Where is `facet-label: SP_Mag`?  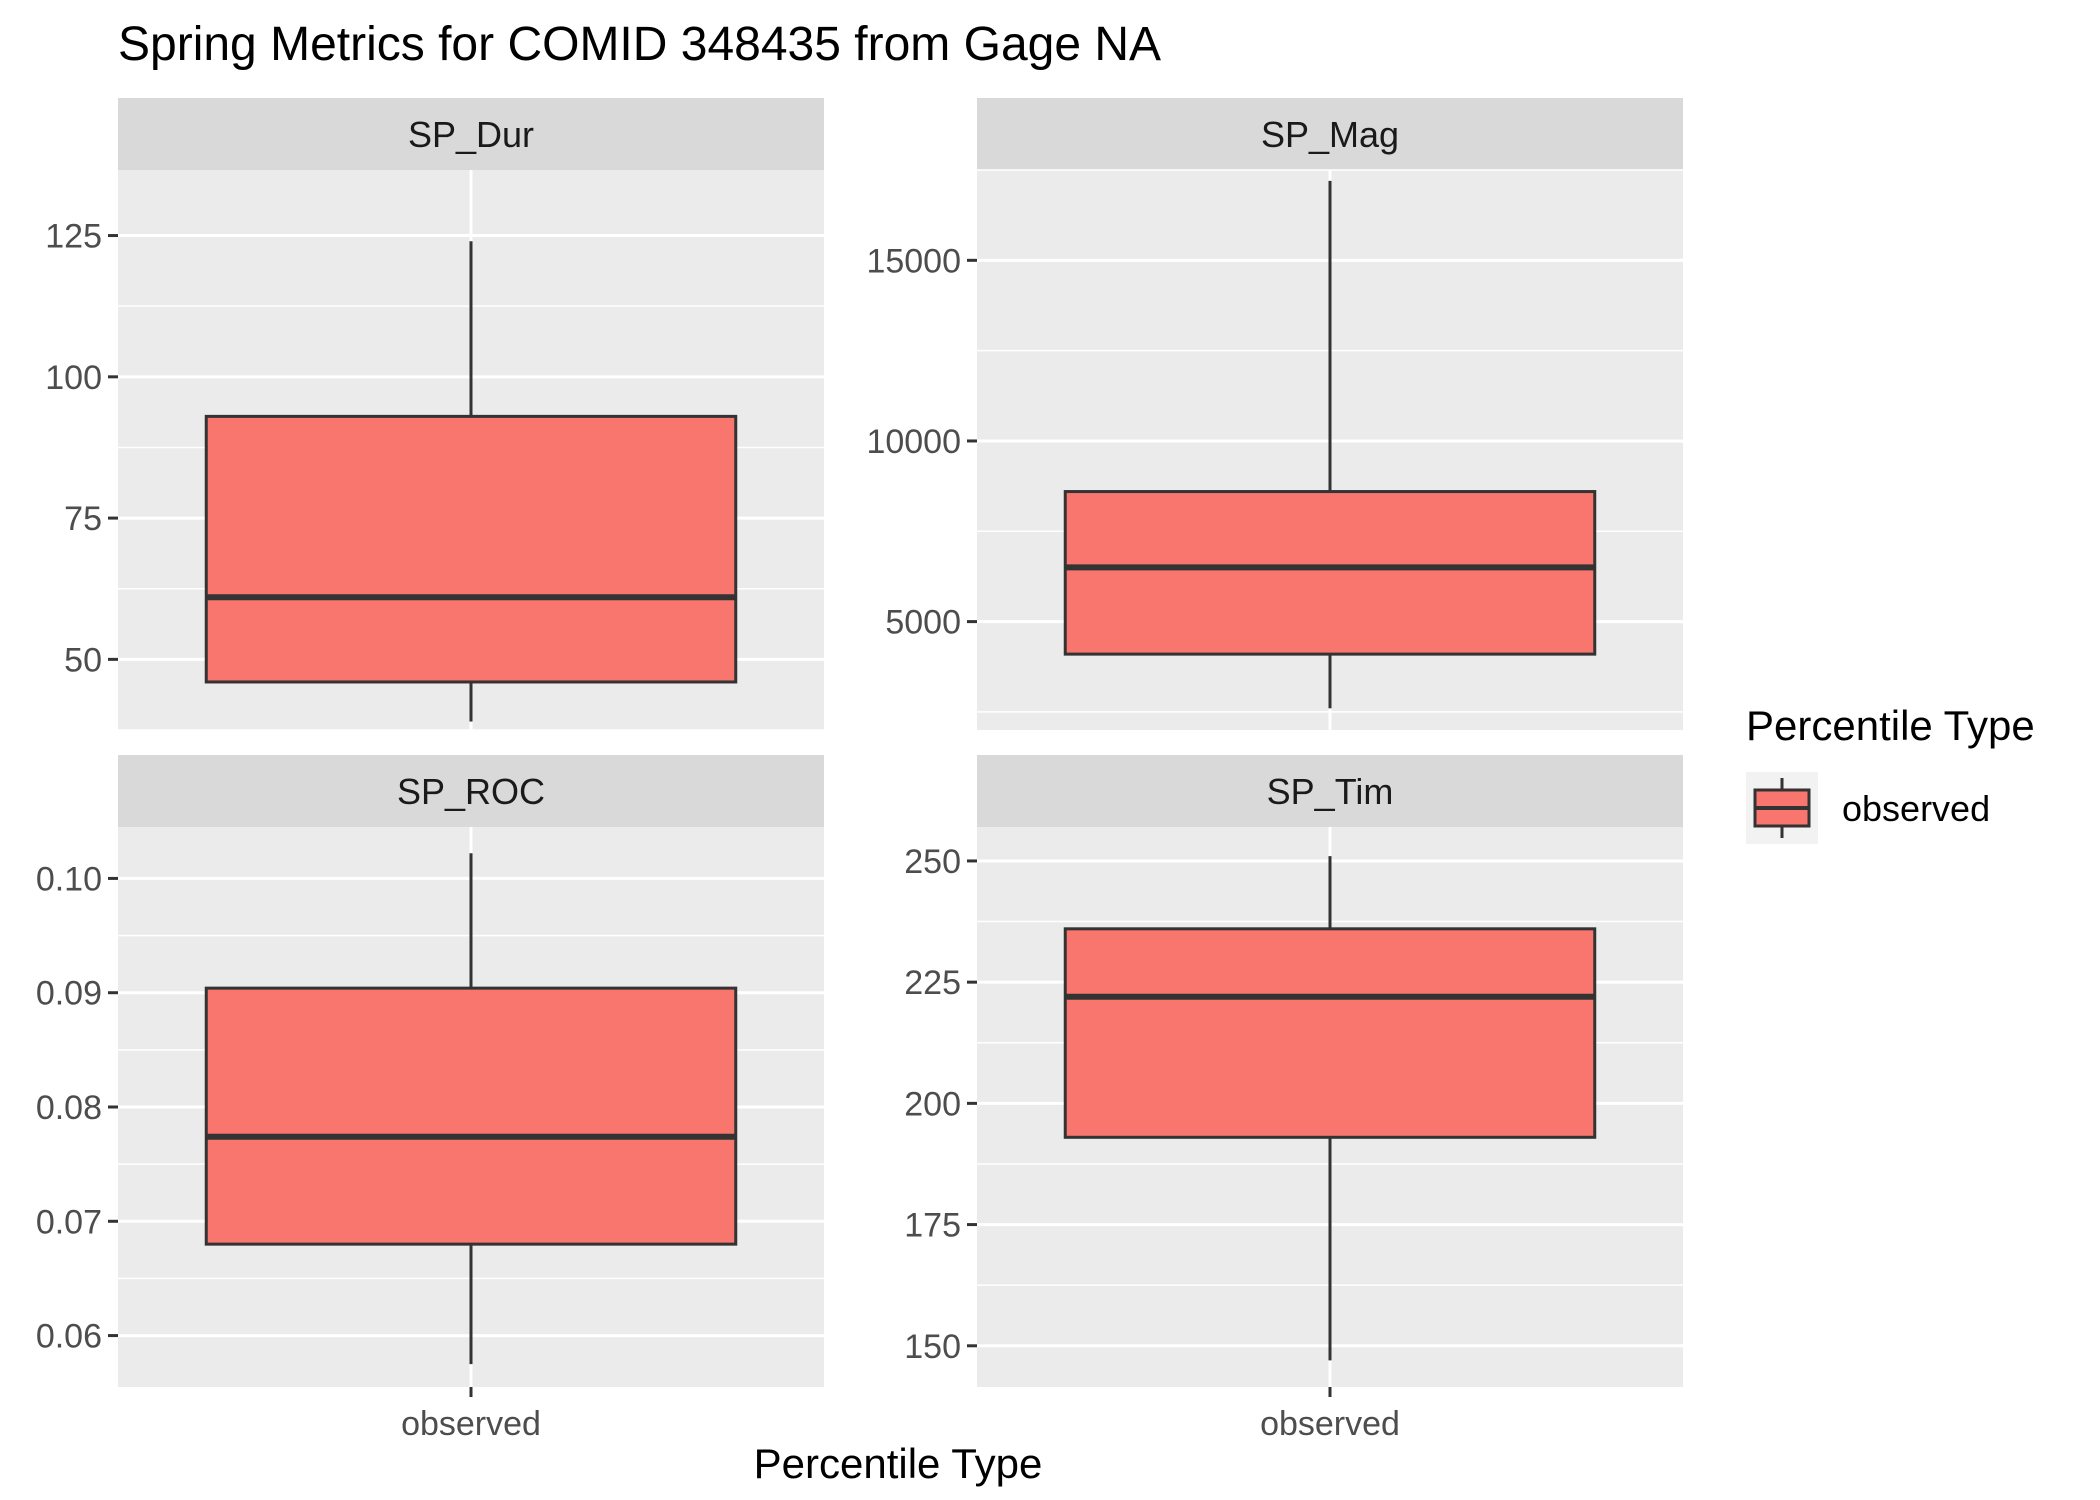 facet-label: SP_Mag is located at coordinates (1330, 134).